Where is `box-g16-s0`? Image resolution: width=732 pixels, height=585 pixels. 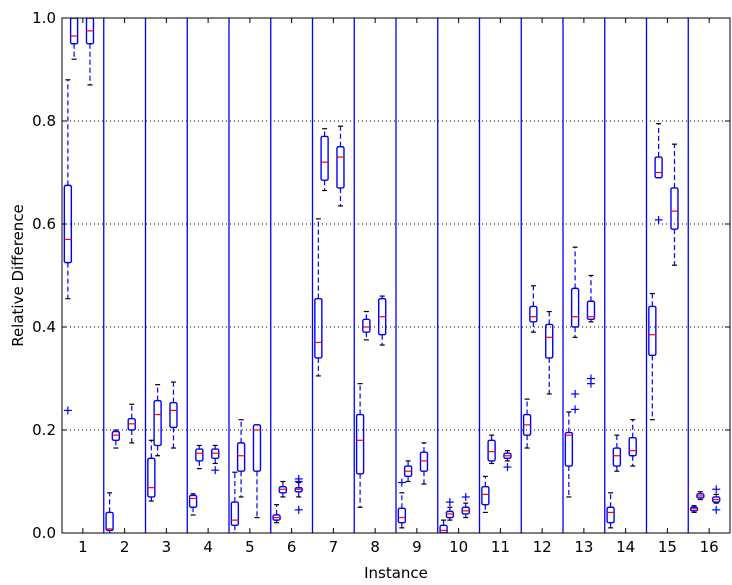 box-g16-s0 is located at coordinates (694, 509).